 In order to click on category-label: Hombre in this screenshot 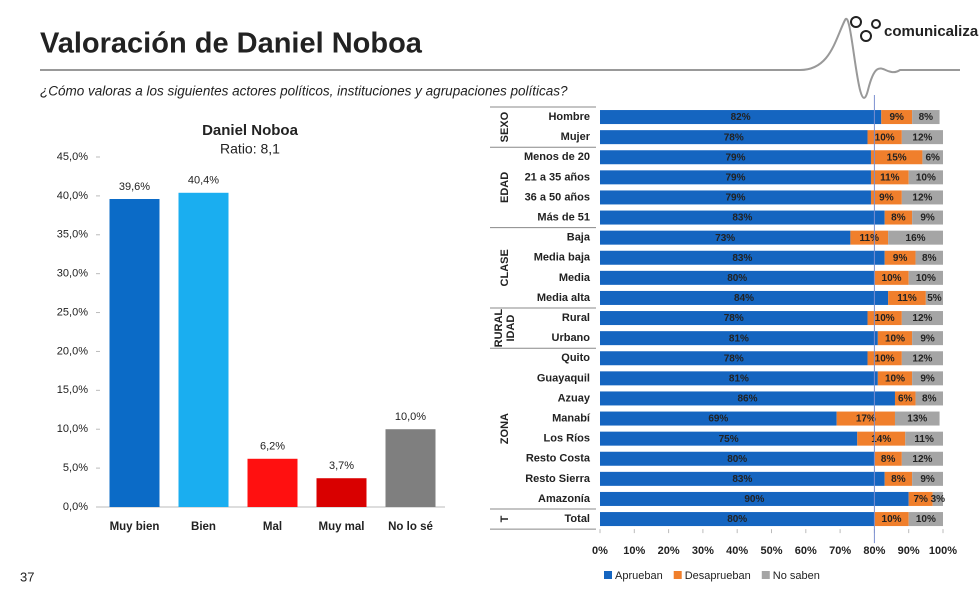, I will do `click(569, 117)`.